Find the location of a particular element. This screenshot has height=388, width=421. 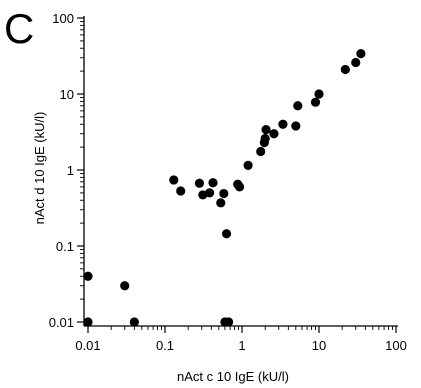

x-tick-label: 0.1 is located at coordinates (165, 345).